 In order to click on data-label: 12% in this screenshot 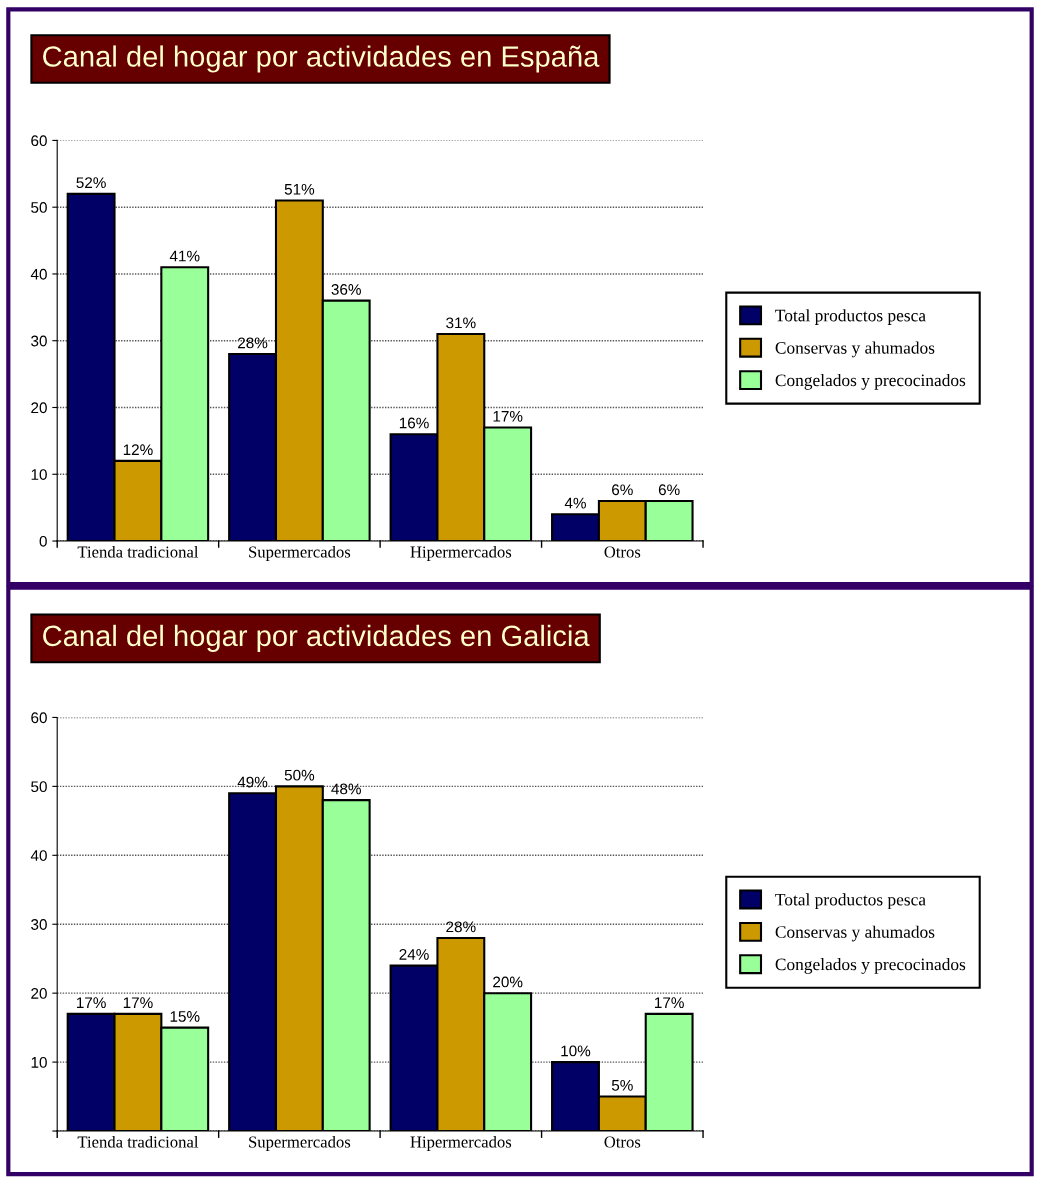, I will do `click(138, 450)`.